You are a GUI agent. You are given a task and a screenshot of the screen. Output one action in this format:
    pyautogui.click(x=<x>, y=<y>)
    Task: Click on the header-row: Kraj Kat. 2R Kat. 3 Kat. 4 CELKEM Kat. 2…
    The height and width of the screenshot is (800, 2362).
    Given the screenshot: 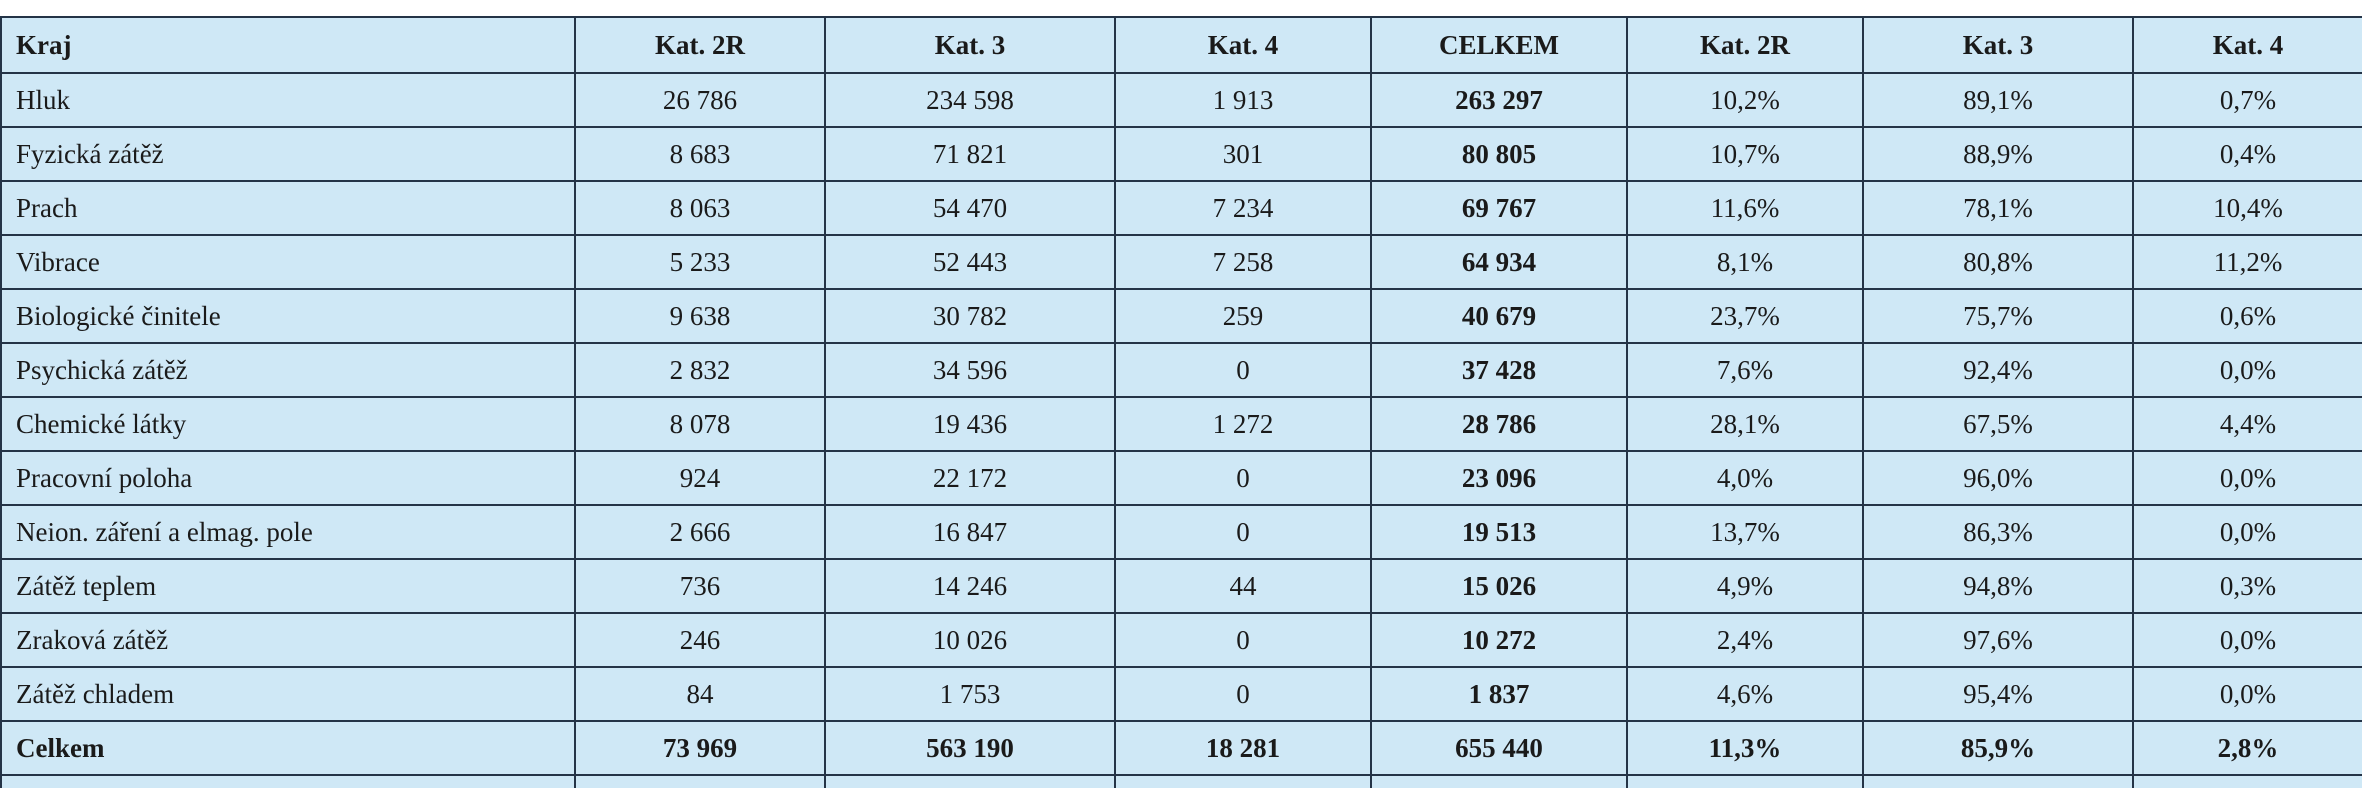 What is the action you would take?
    pyautogui.click(x=1181, y=45)
    